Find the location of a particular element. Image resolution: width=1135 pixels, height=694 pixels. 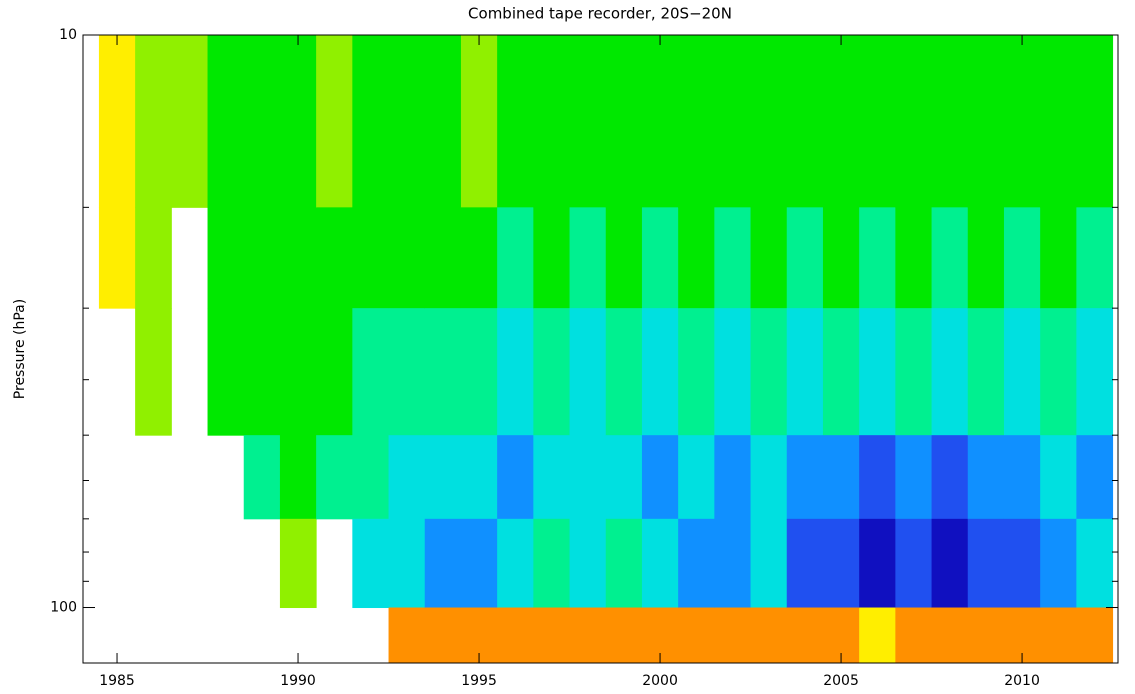

y-tick-label: 100 is located at coordinates (63, 608).